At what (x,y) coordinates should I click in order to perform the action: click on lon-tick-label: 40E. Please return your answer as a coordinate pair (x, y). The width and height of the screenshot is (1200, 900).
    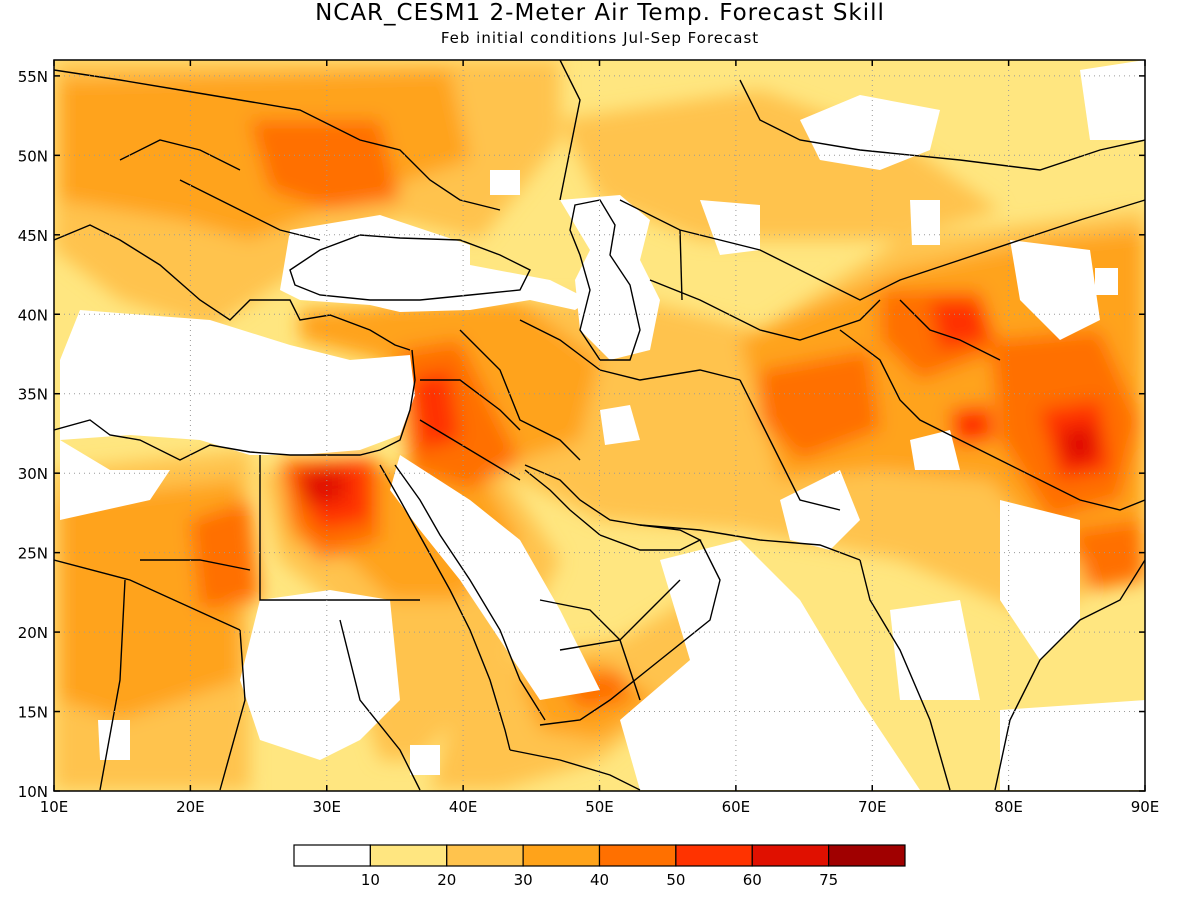
    Looking at the image, I should click on (463, 807).